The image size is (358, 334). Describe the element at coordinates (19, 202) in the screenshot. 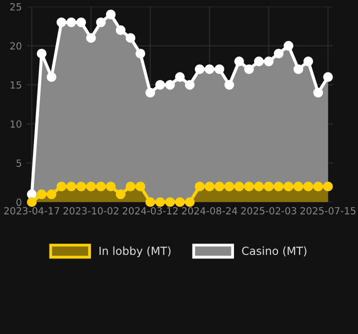

I see `y-tick-label: 0` at that location.